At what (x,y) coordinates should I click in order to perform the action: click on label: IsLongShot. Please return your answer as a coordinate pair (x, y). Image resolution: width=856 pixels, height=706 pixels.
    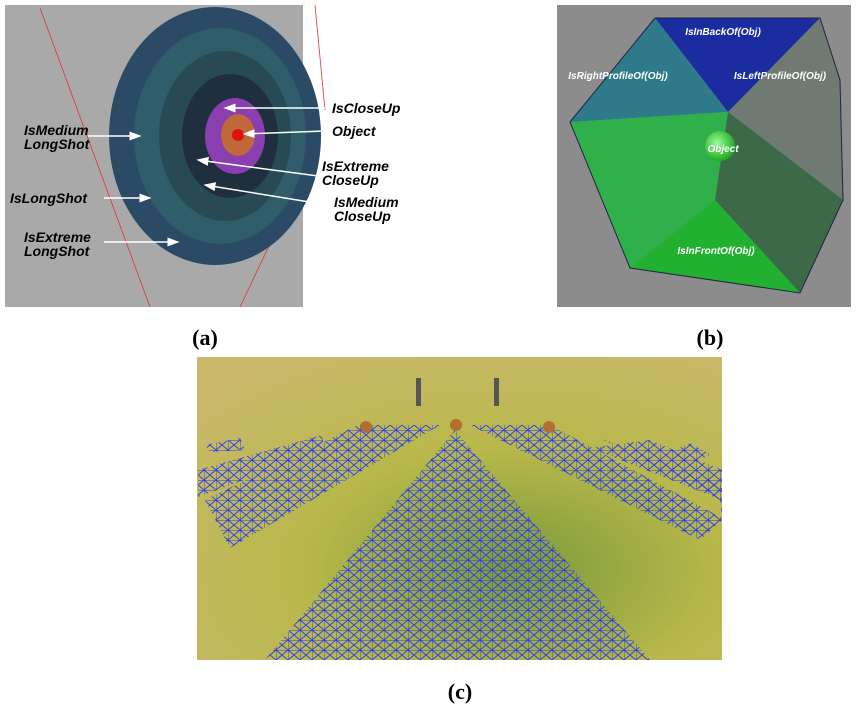
    Looking at the image, I should click on (49, 198).